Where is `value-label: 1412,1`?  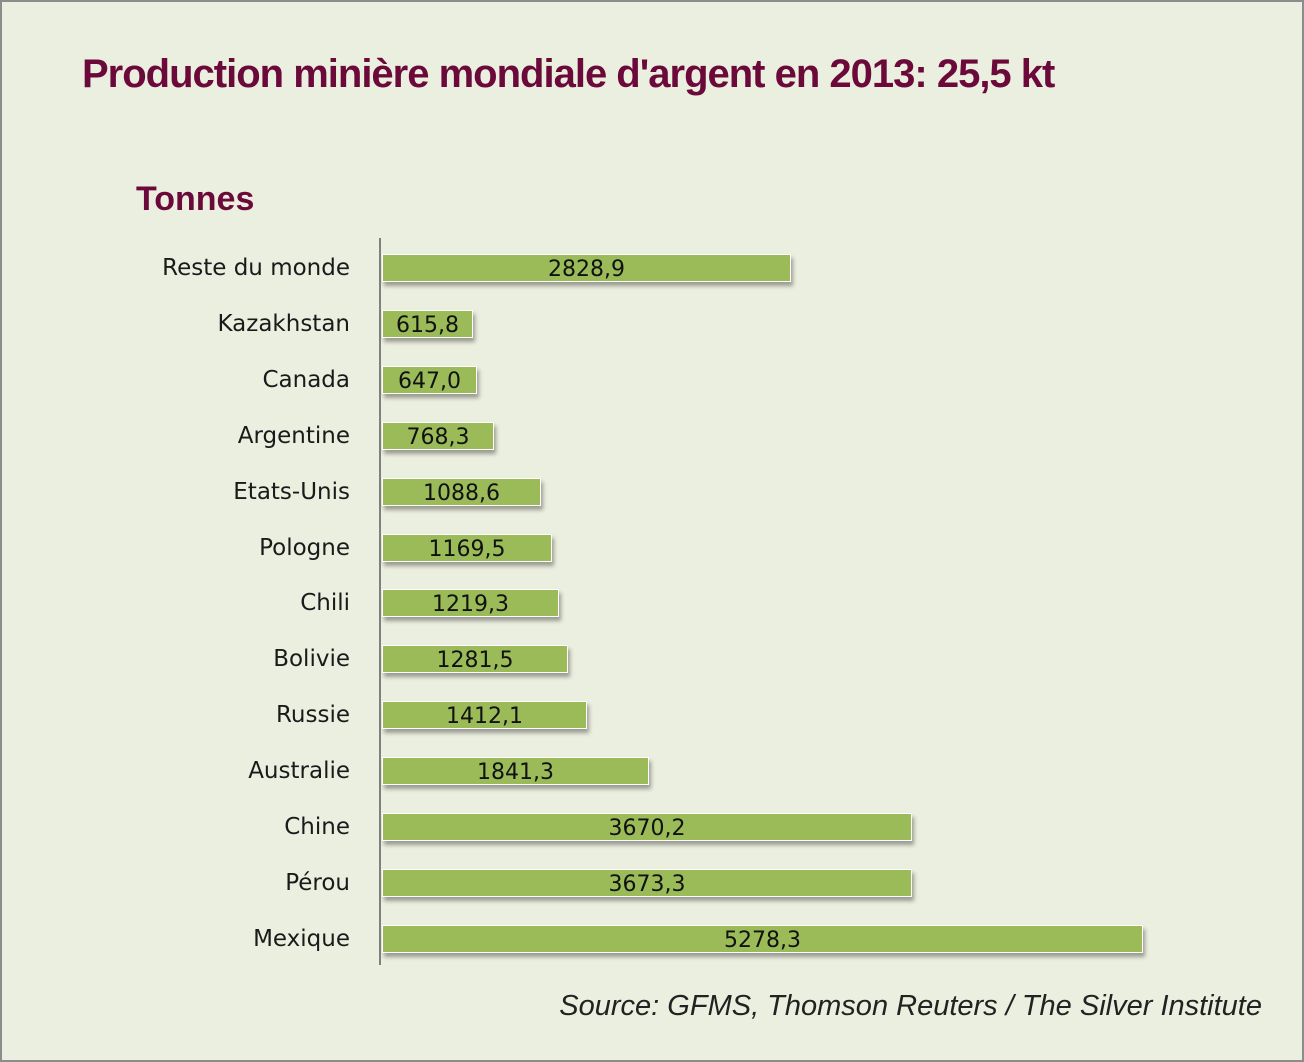 value-label: 1412,1 is located at coordinates (484, 717).